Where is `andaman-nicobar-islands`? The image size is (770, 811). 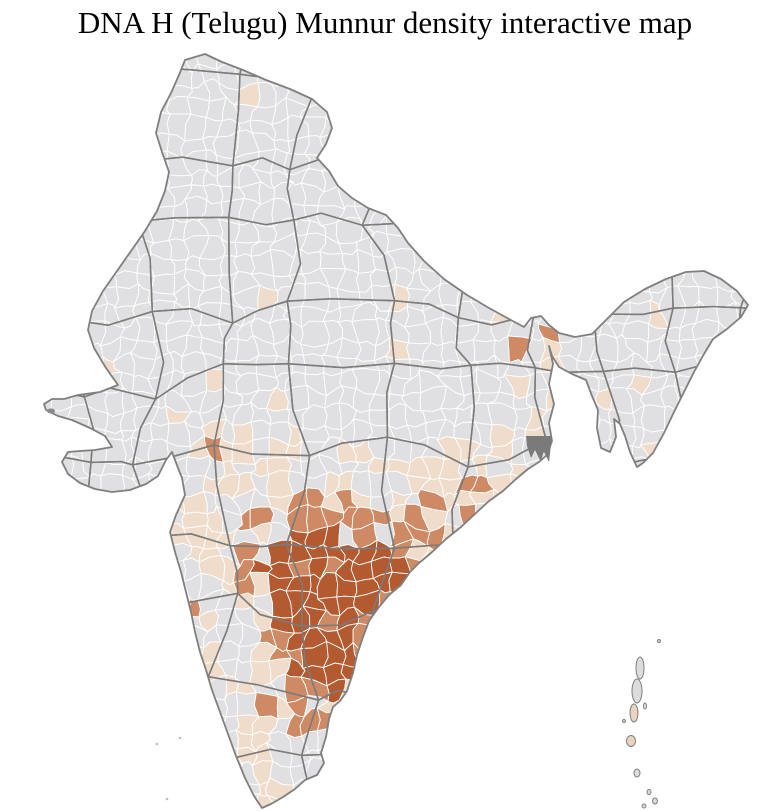
andaman-nicobar-islands is located at coordinates (641, 724).